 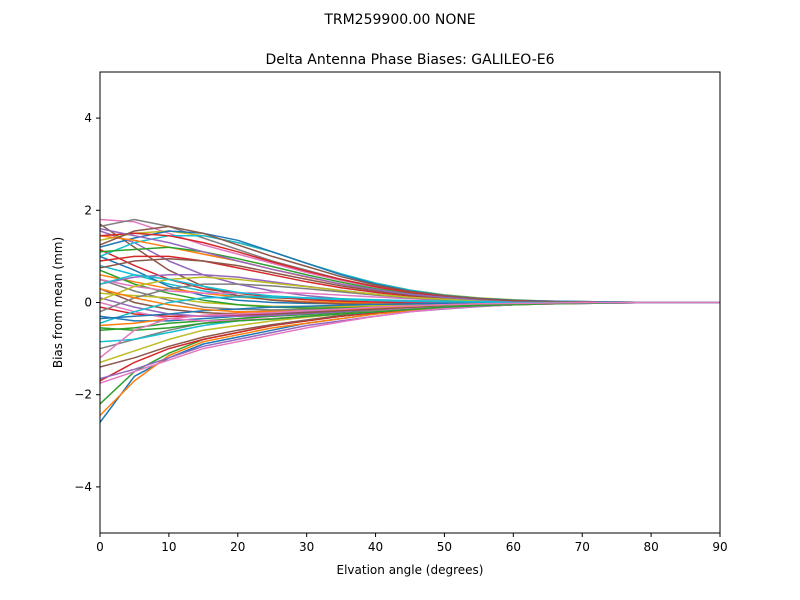 I want to click on x-tick-label: 10, so click(x=168, y=547).